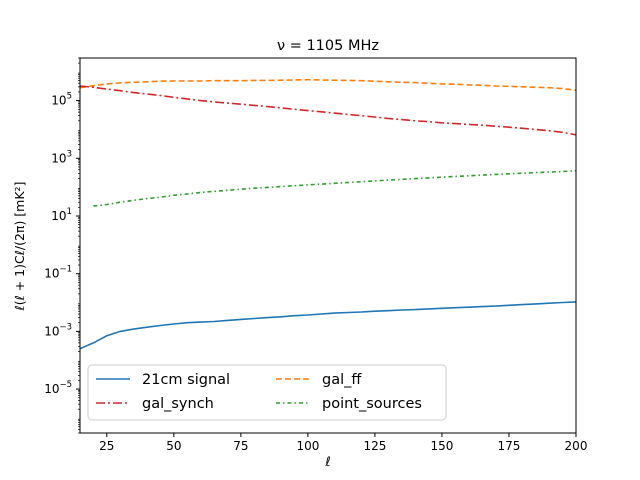 This screenshot has width=640, height=480. What do you see at coordinates (335, 188) in the screenshot?
I see `series-point_sources` at bounding box center [335, 188].